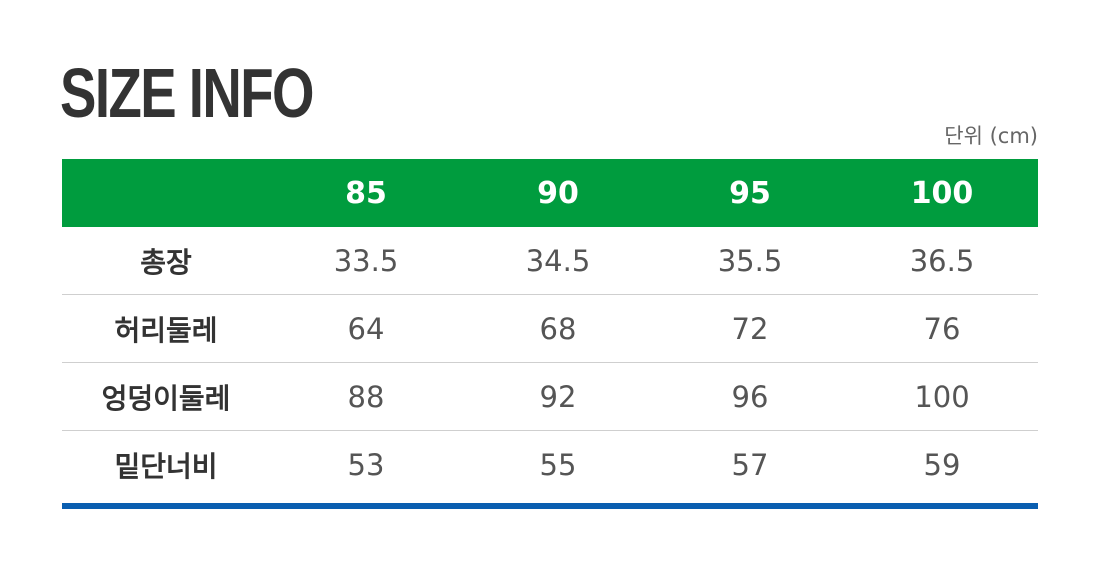 This screenshot has height=574, width=1100. Describe the element at coordinates (942, 261) in the screenshot. I see `table-cell: 36.5` at that location.